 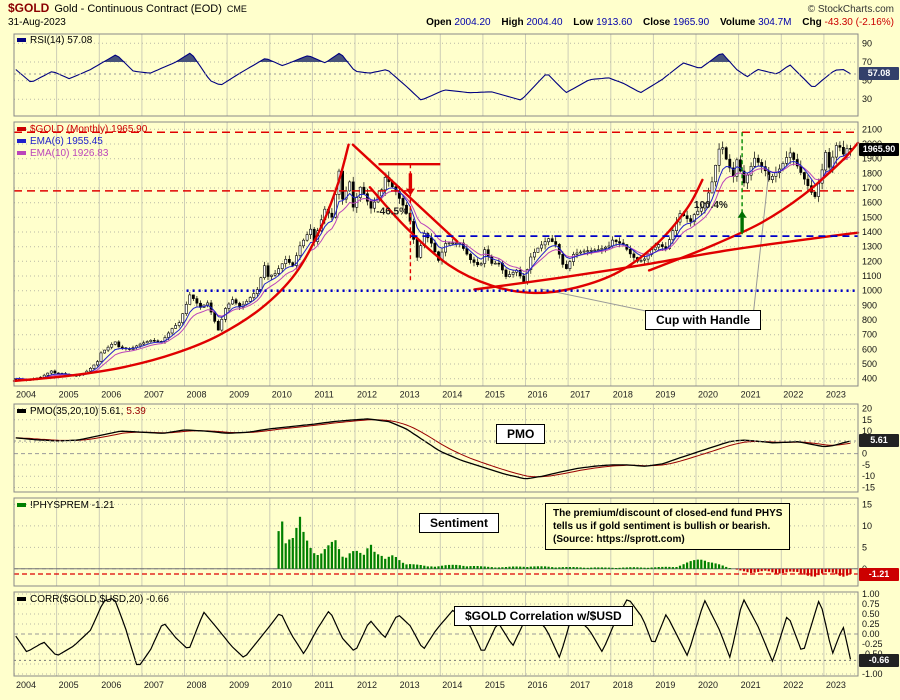 I want to click on svg-text: 800, so click(x=869, y=320).